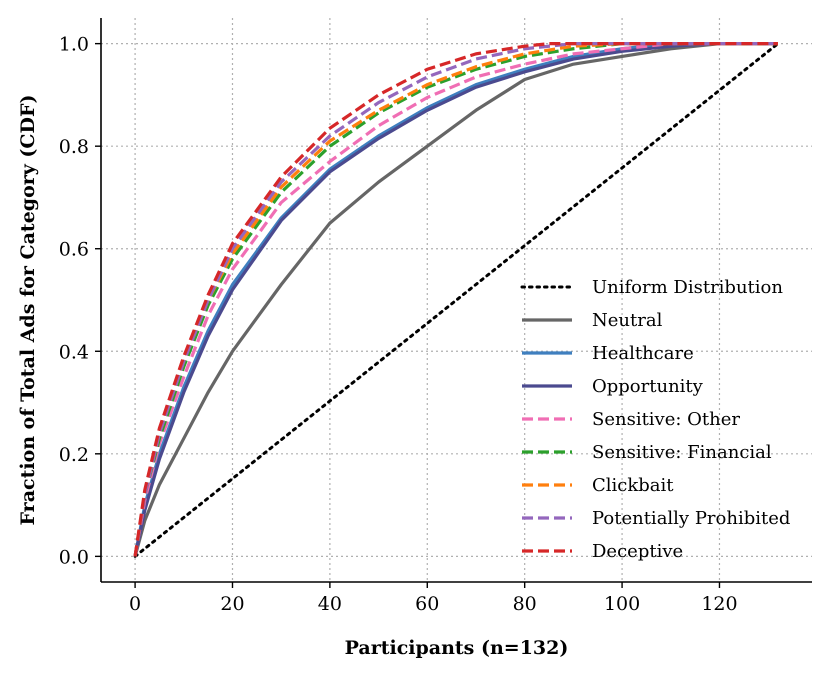 Image resolution: width=831 pixels, height=677 pixels. Describe the element at coordinates (682, 452) in the screenshot. I see `legend-label-sensitive-financial: Sensitive: Financial` at that location.